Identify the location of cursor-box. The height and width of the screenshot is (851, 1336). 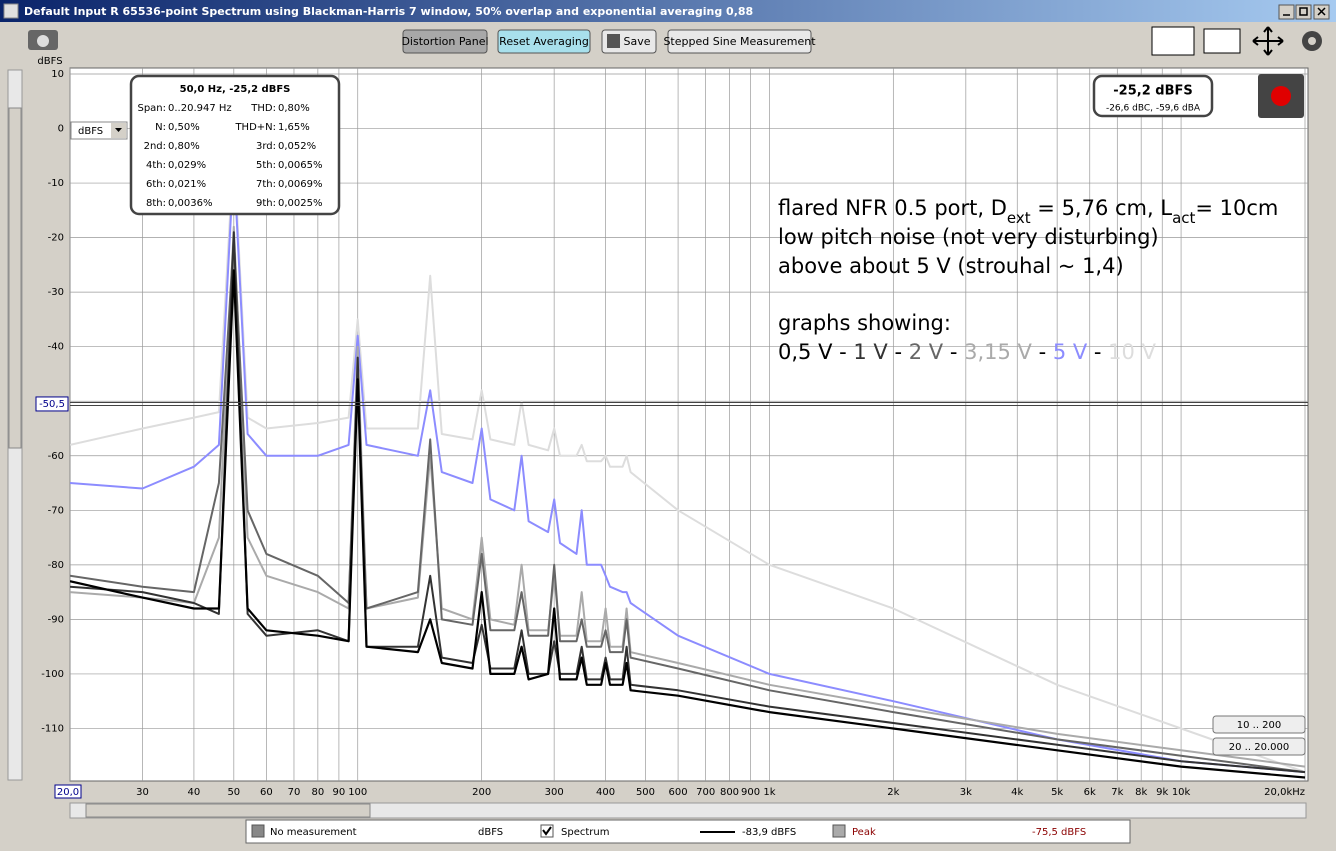
(52, 404).